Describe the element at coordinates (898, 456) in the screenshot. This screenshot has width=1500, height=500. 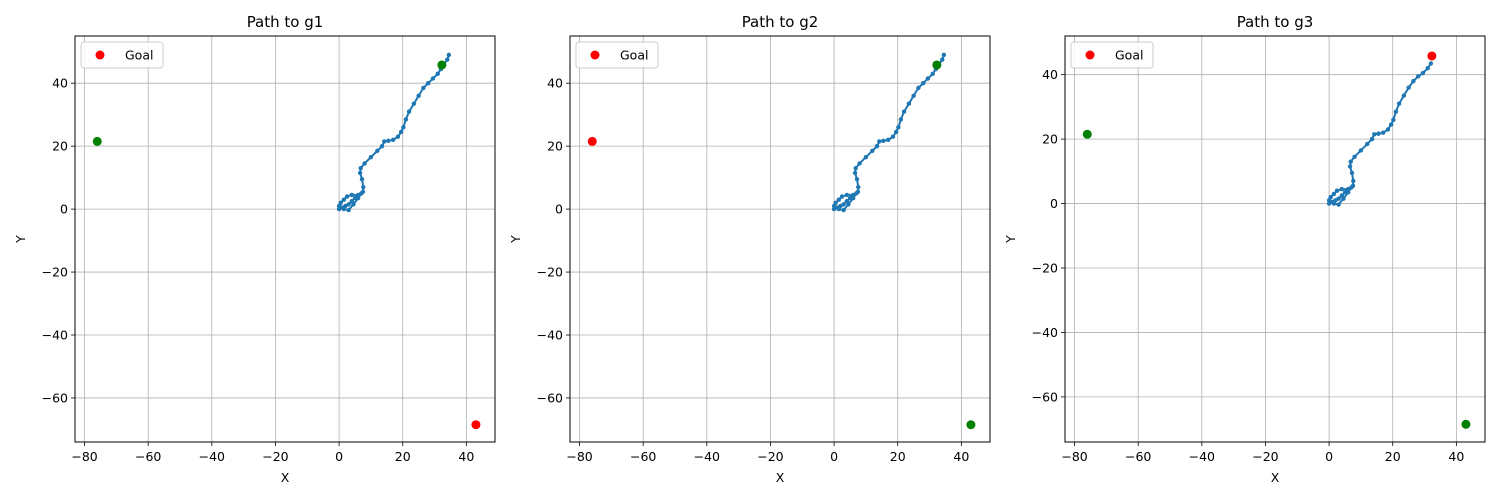
I see `chart-2-x-tick-label: 20` at that location.